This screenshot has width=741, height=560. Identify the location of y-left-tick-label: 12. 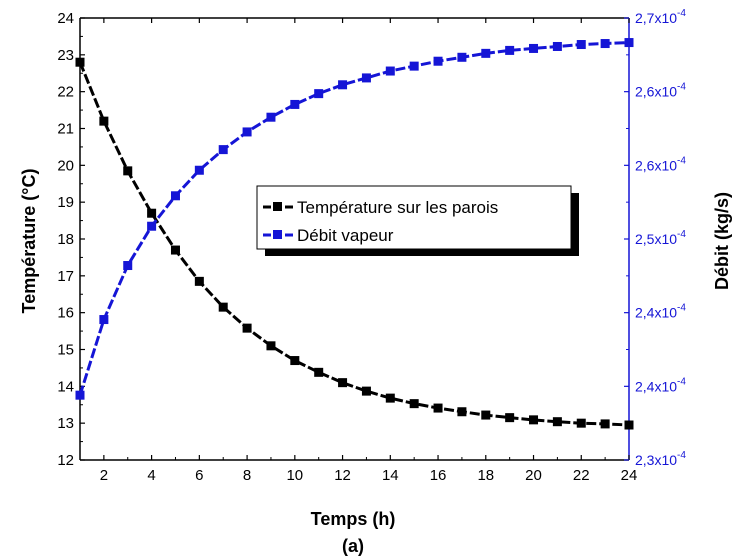
(65, 460).